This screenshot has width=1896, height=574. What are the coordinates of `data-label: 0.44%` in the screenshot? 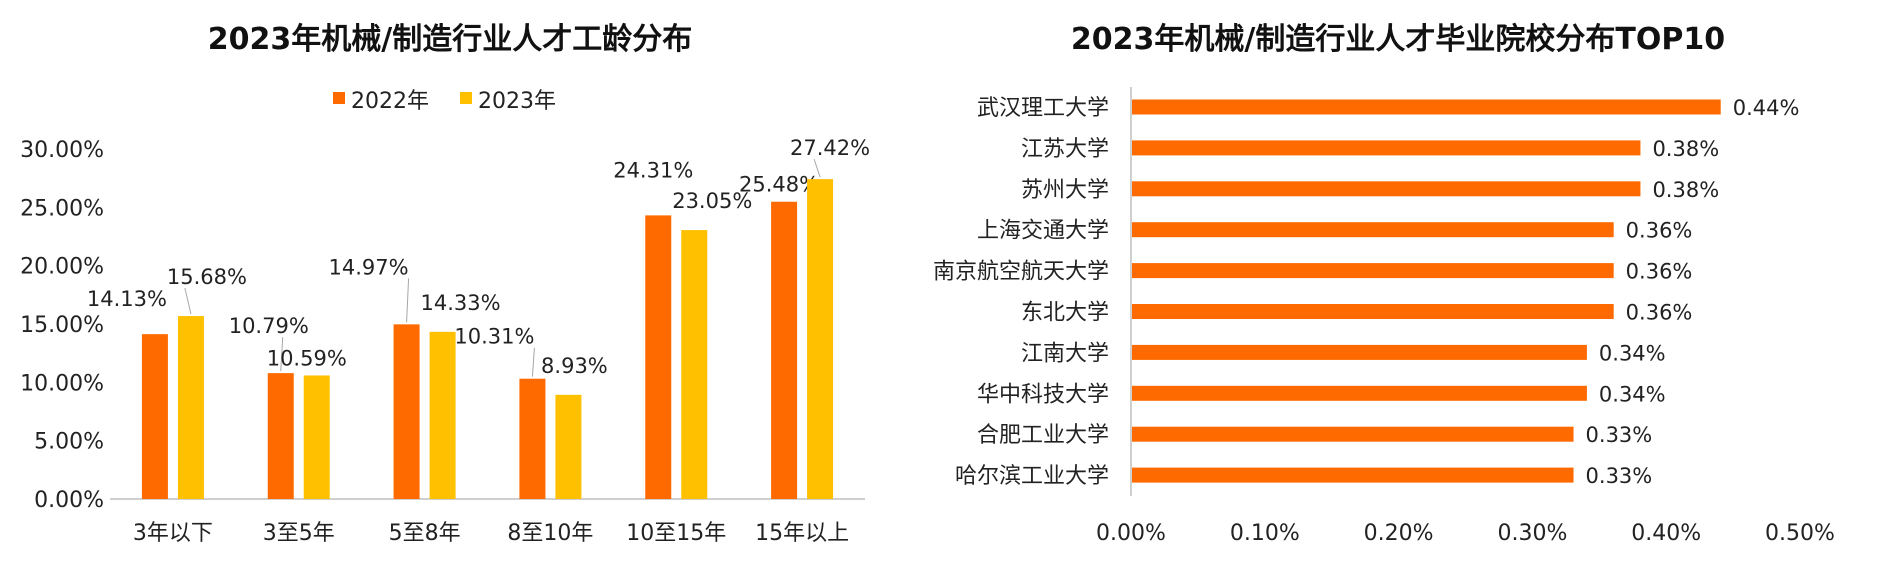 It's located at (1766, 108).